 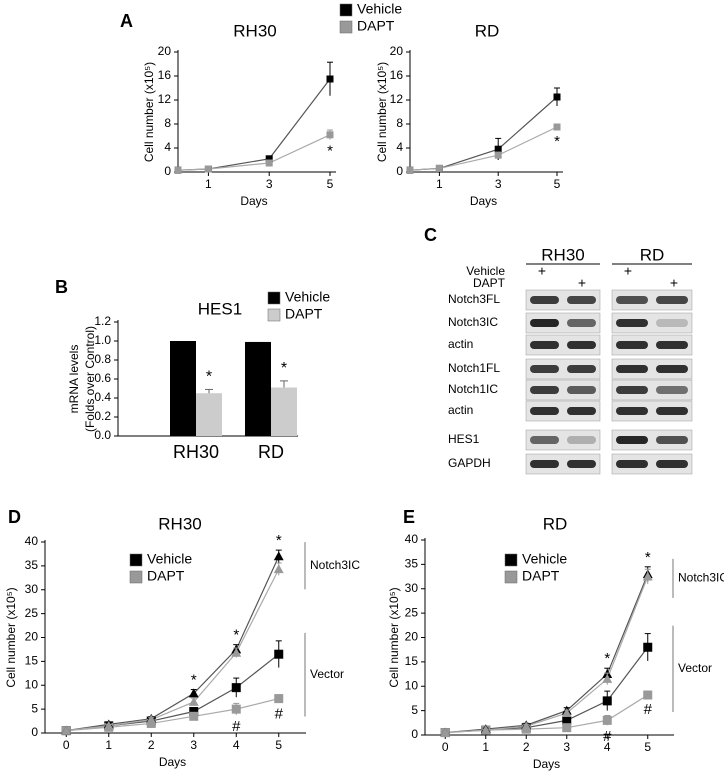 What do you see at coordinates (220, 308) in the screenshot?
I see `chart-title: HES1` at bounding box center [220, 308].